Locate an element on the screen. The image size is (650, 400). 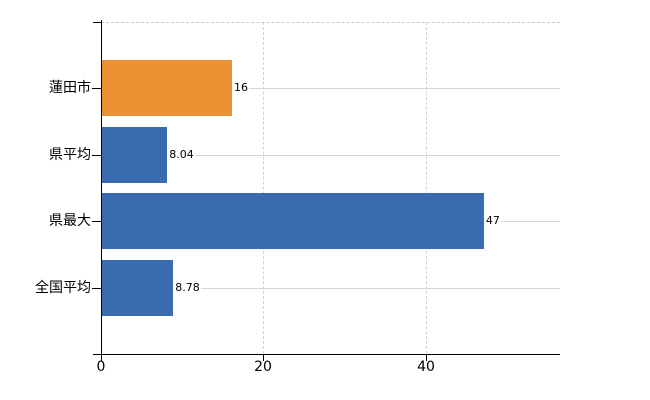
bar-row-national-average: 8.78 is located at coordinates (331, 288).